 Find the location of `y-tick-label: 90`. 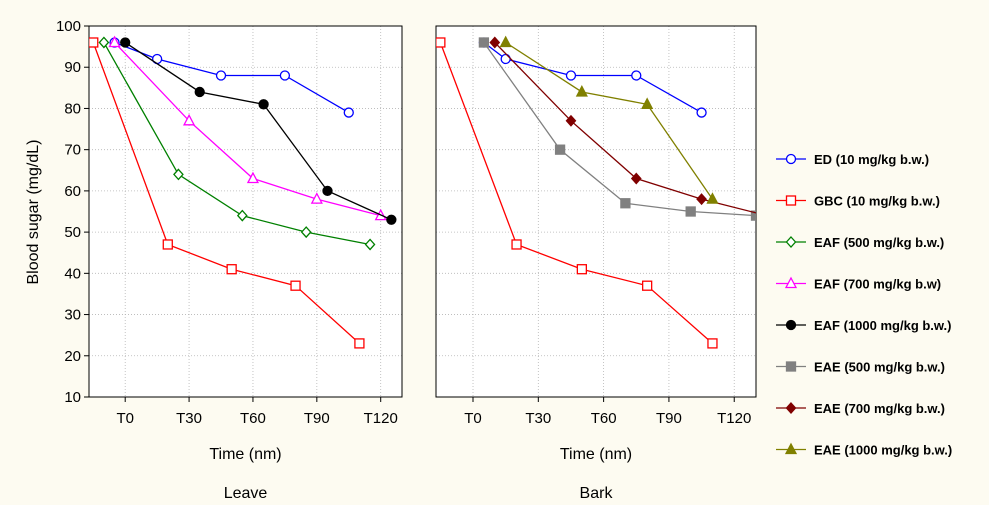

y-tick-label: 90 is located at coordinates (72, 67).